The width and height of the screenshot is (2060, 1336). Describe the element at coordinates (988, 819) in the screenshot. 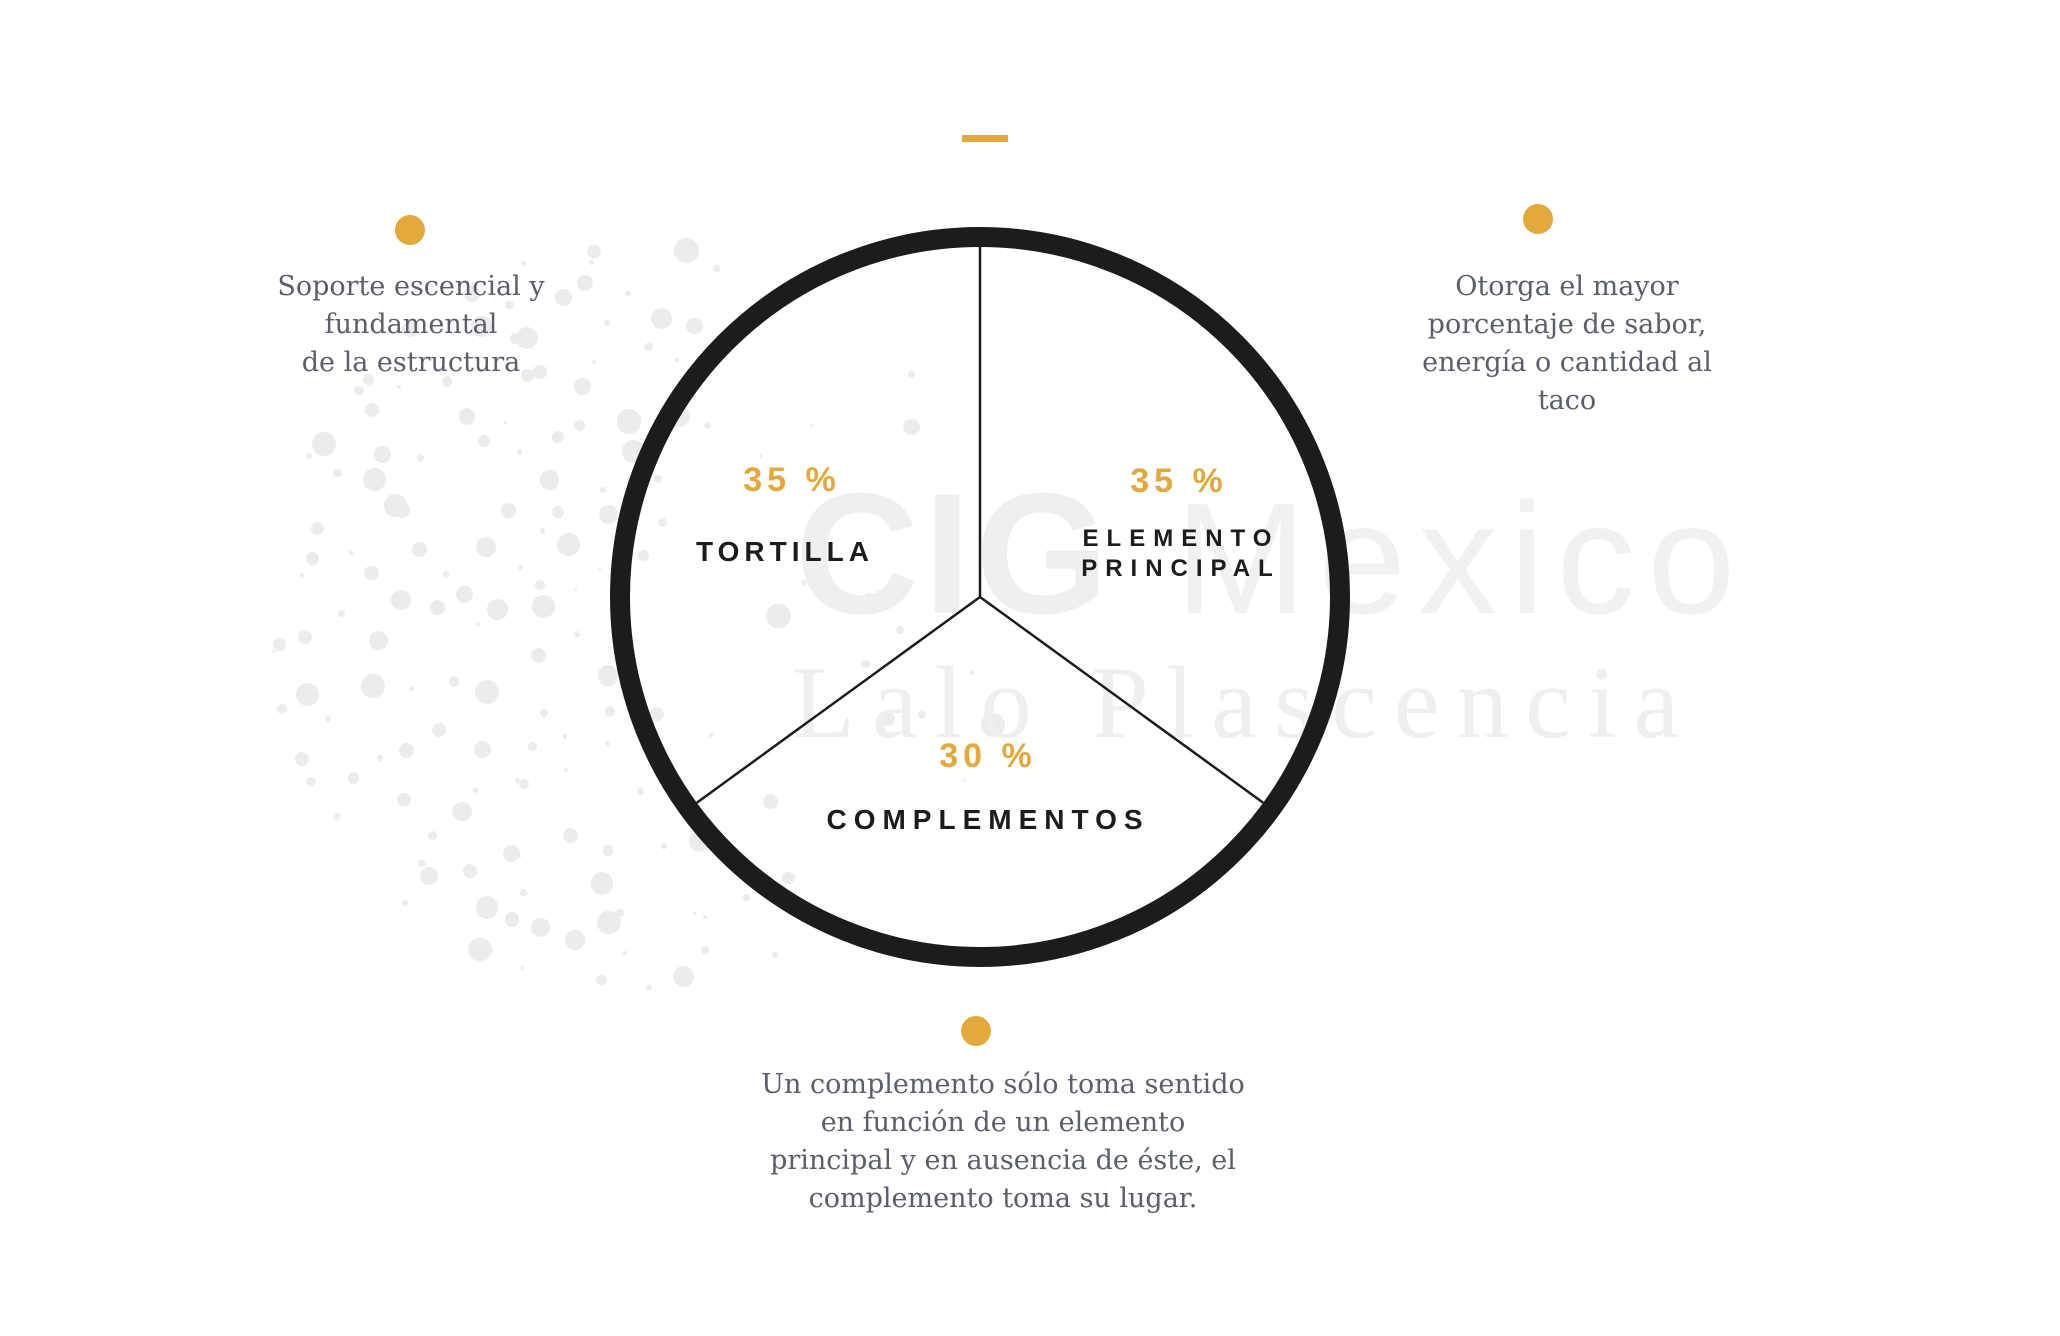

I see `complementos-segment-label: COMPLEMENTOS` at that location.